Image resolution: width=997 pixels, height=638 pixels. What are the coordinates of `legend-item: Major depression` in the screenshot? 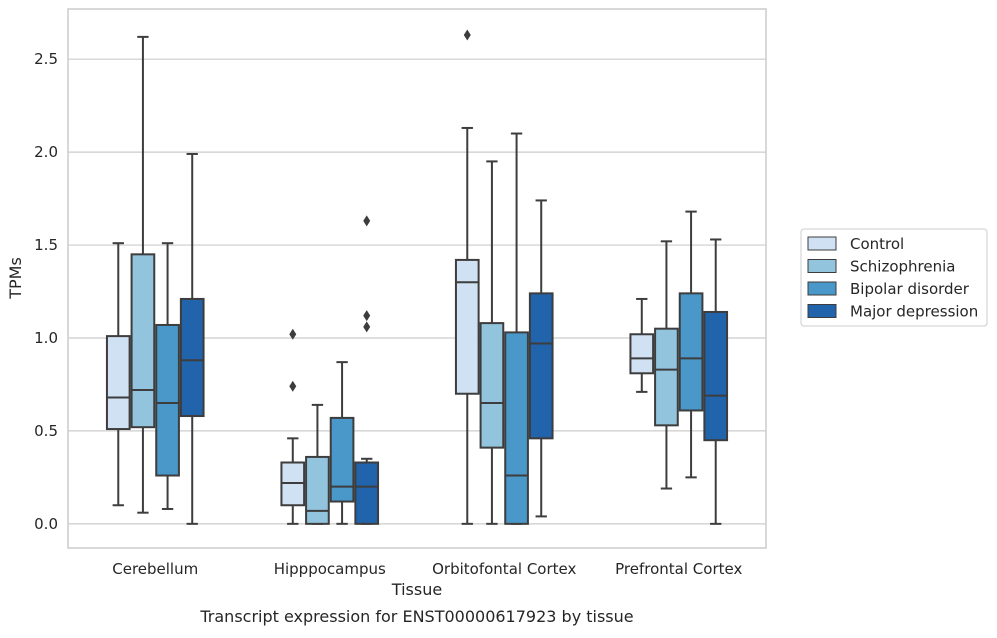 It's located at (892, 312).